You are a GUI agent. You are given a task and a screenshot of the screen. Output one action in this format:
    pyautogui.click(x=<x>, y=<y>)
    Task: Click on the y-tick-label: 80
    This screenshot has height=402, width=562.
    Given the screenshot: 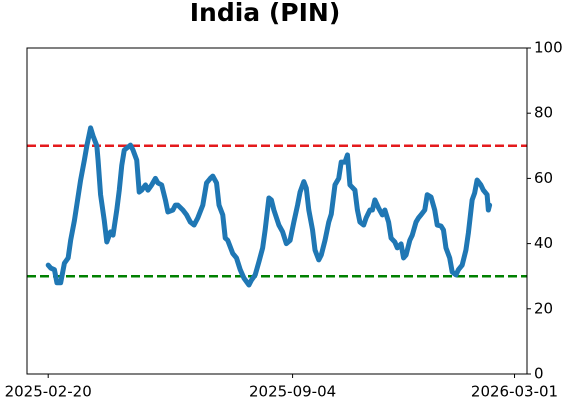 What is the action you would take?
    pyautogui.click(x=543, y=113)
    